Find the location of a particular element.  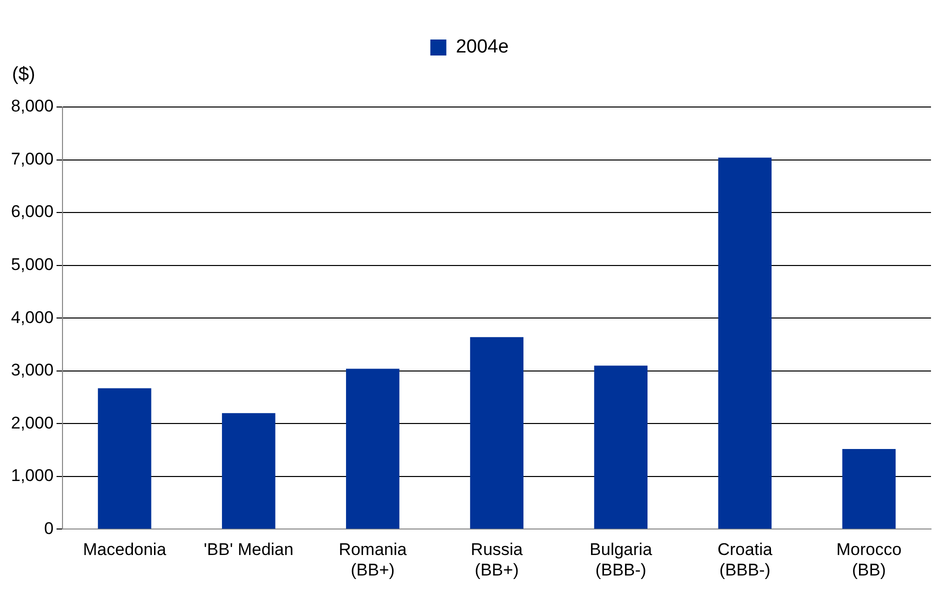

y-tick-label: 5,000 is located at coordinates (32, 264).